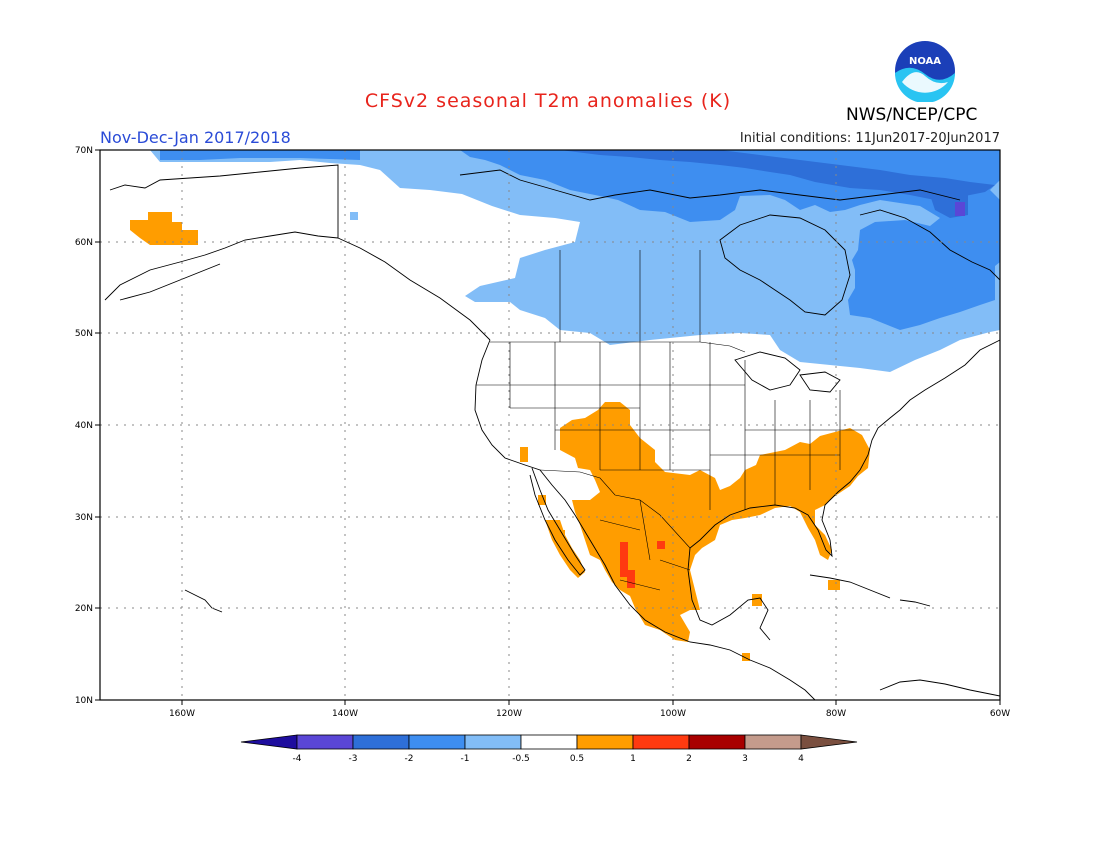 The width and height of the screenshot is (1100, 850). Describe the element at coordinates (1000, 714) in the screenshot. I see `lon-label: 60W` at that location.